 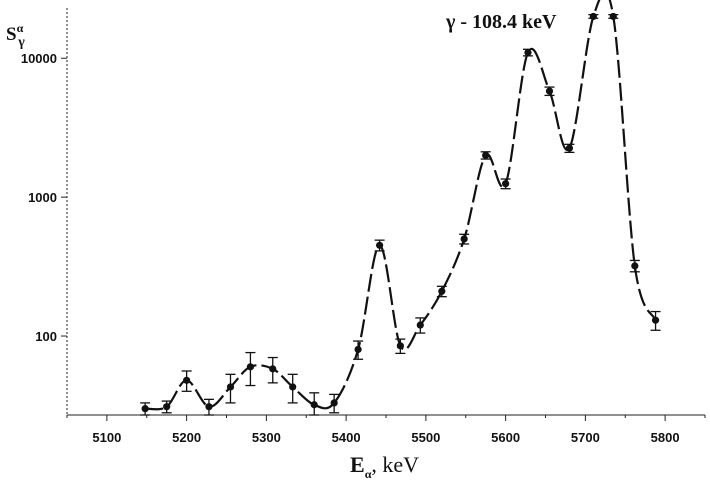 What do you see at coordinates (39, 58) in the screenshot?
I see `y-tick-label: 10000` at bounding box center [39, 58].